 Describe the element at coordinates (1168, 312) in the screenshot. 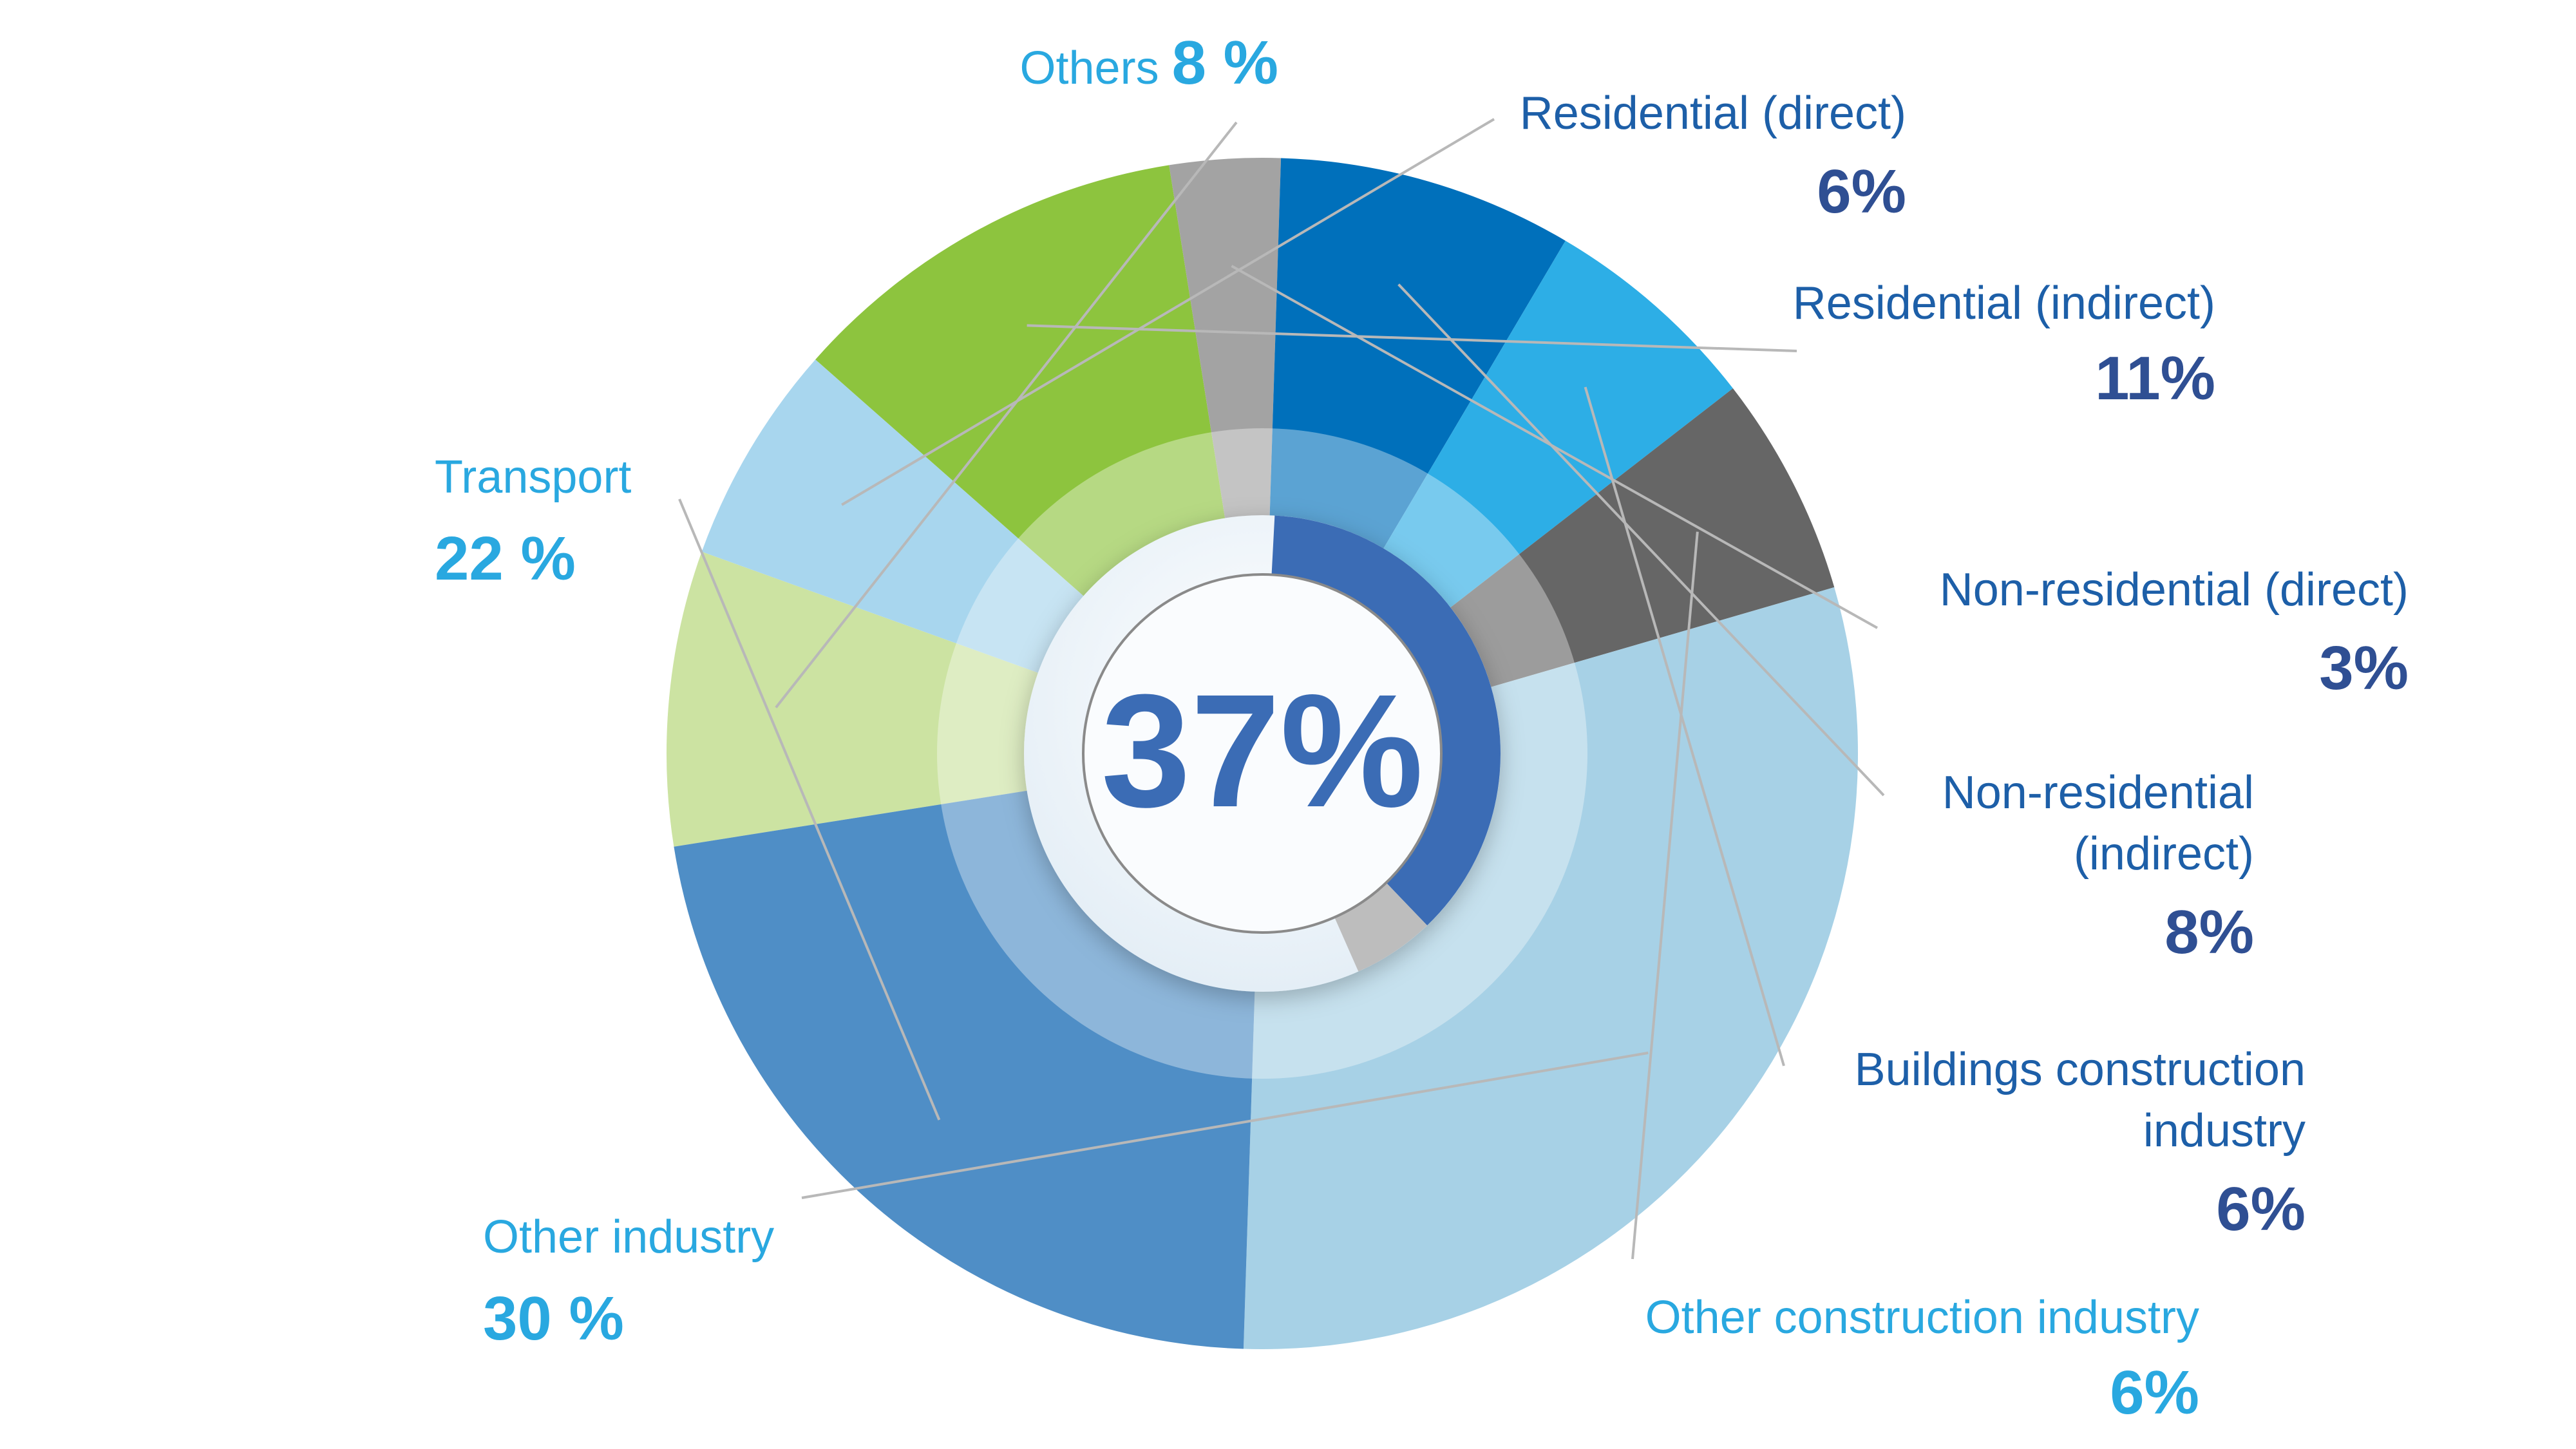

I see `leader-line-residential-direct` at that location.